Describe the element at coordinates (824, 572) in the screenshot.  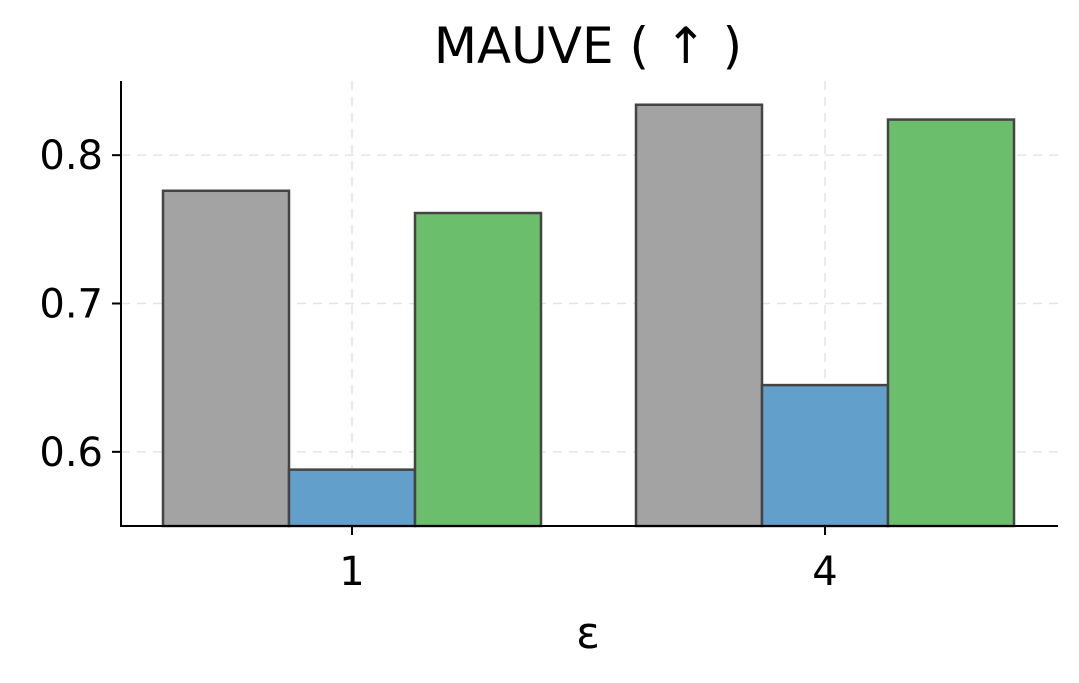
I see `x-tick-label: 4` at that location.